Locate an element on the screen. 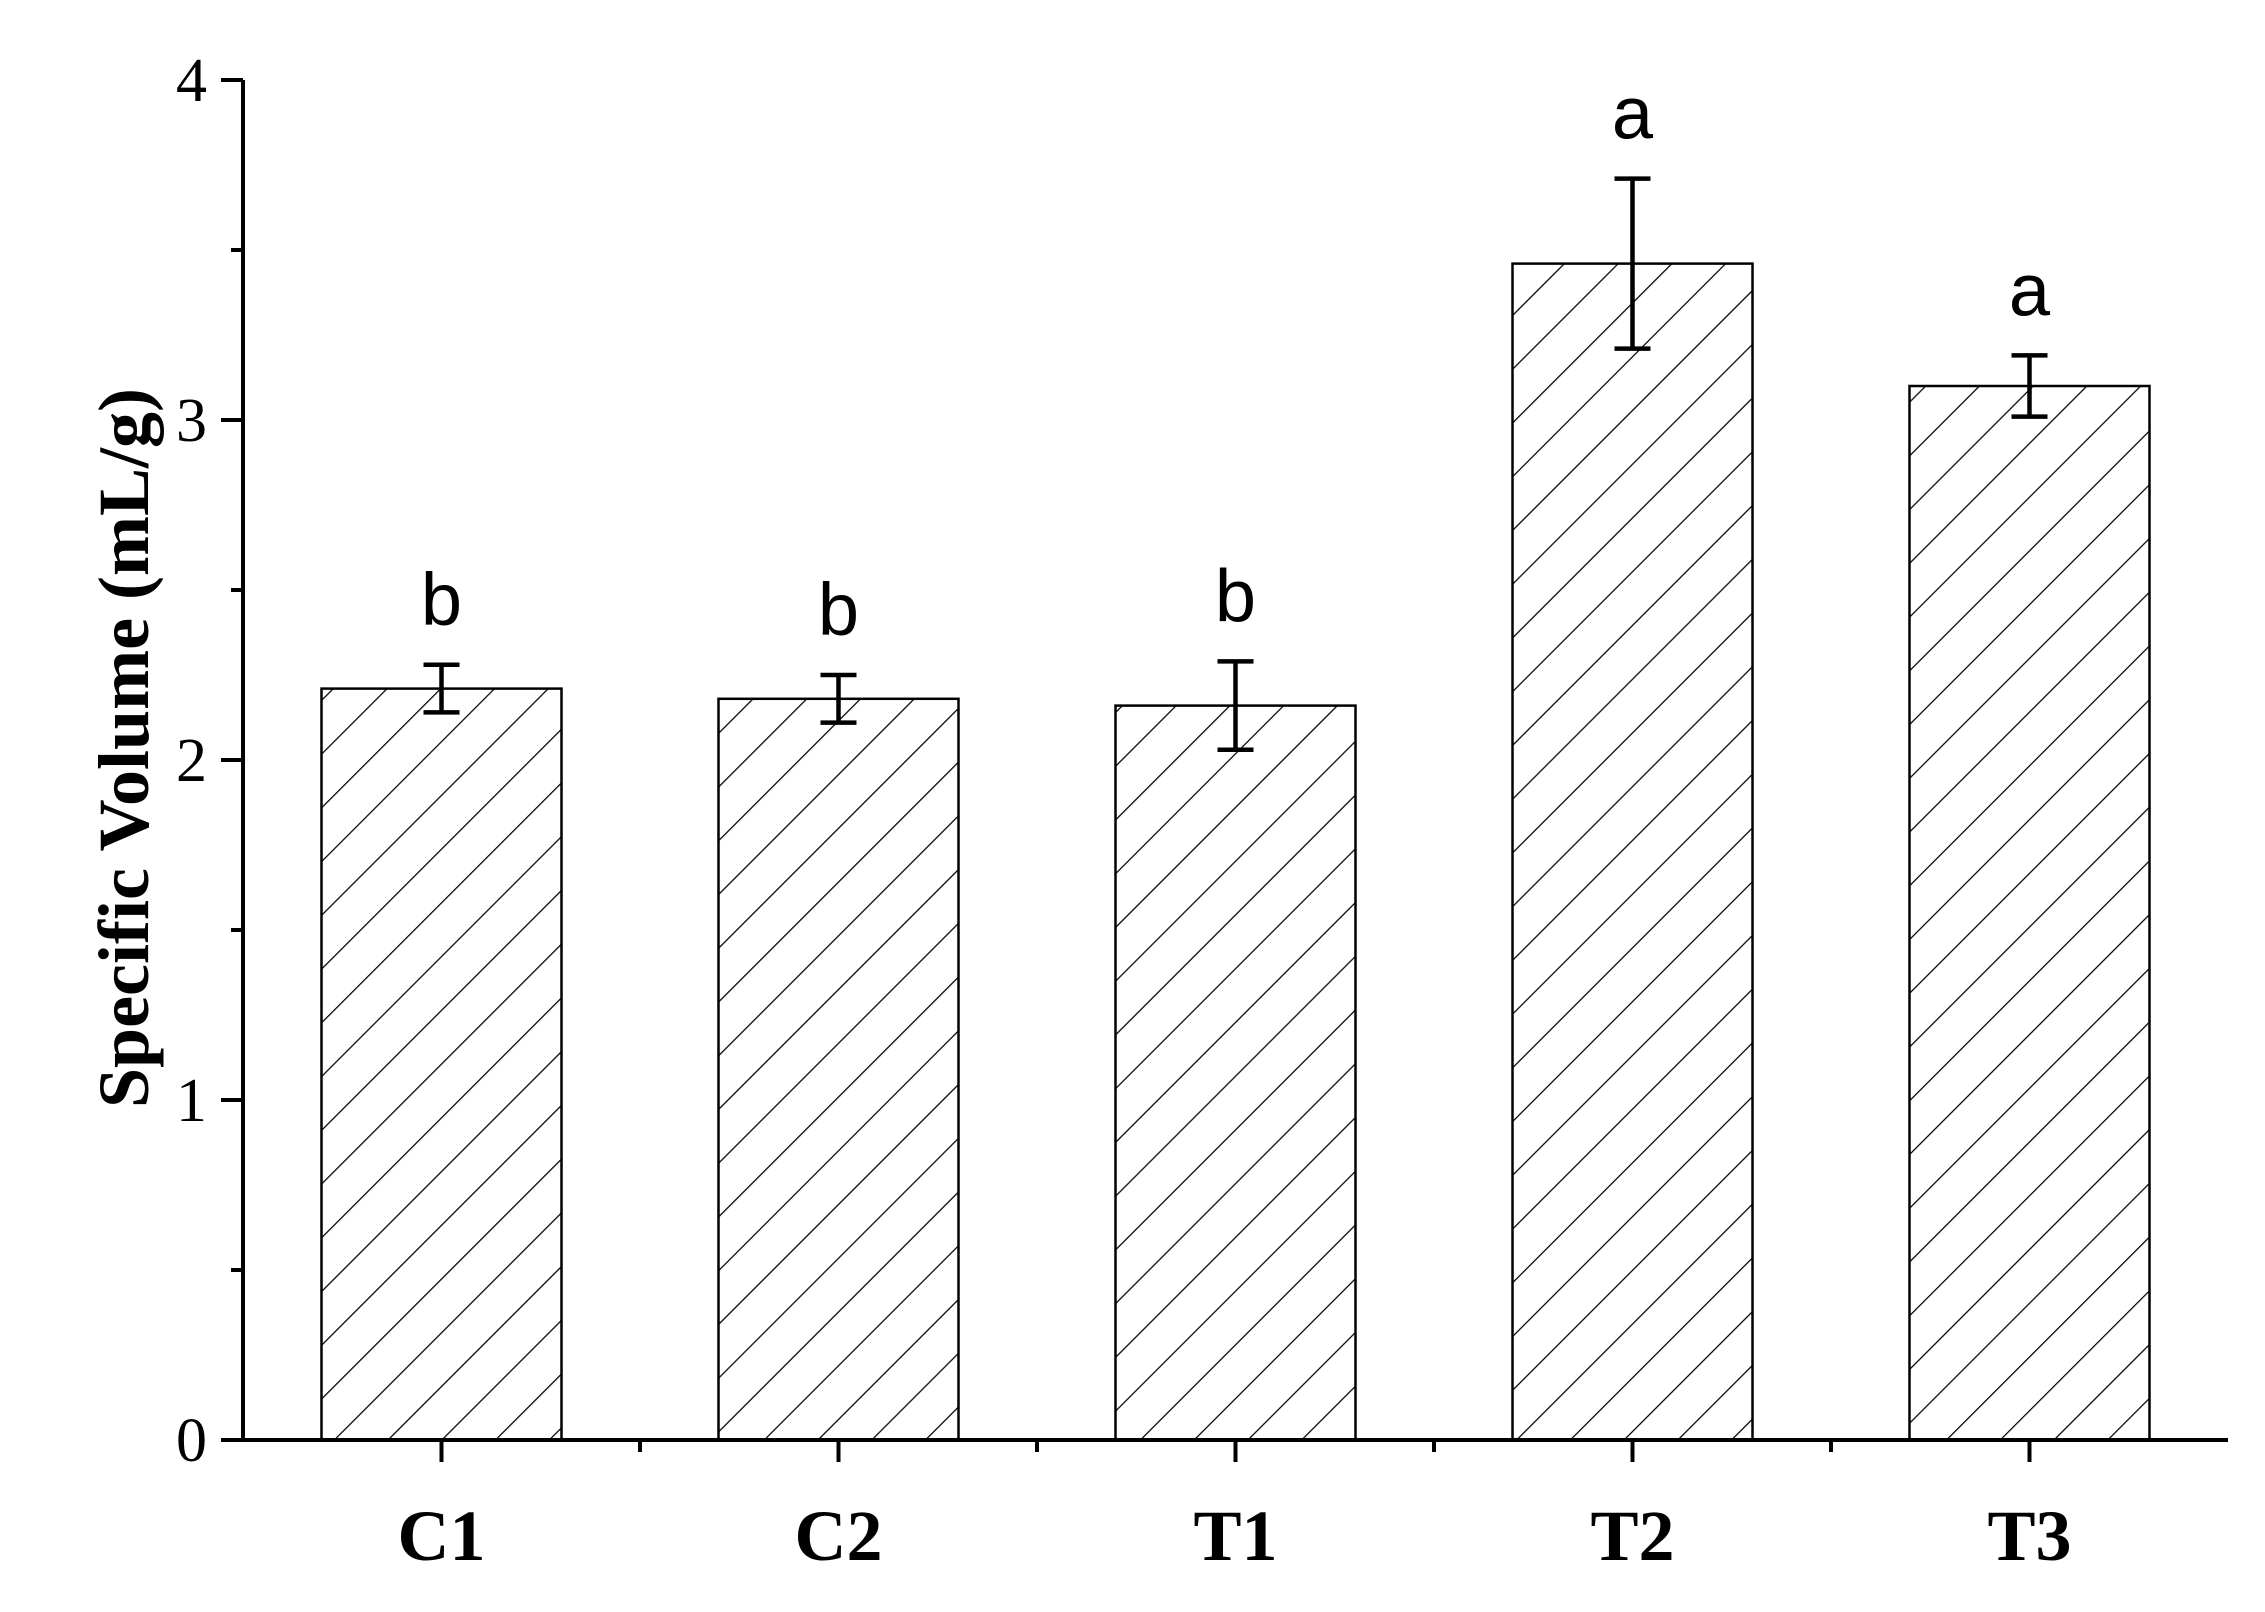  x-tick-label-C2: C2 is located at coordinates (839, 1536).